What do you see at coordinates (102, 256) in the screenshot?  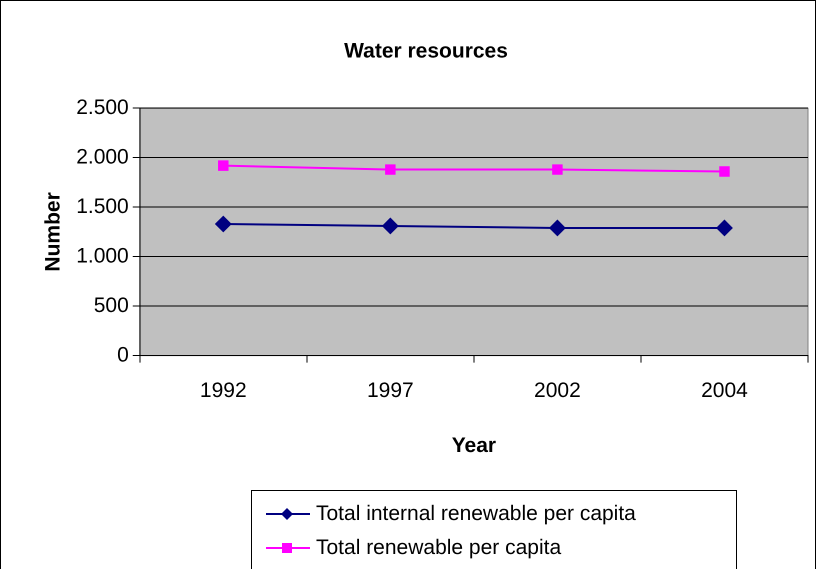 I see `y-tick-label: 1.000` at bounding box center [102, 256].